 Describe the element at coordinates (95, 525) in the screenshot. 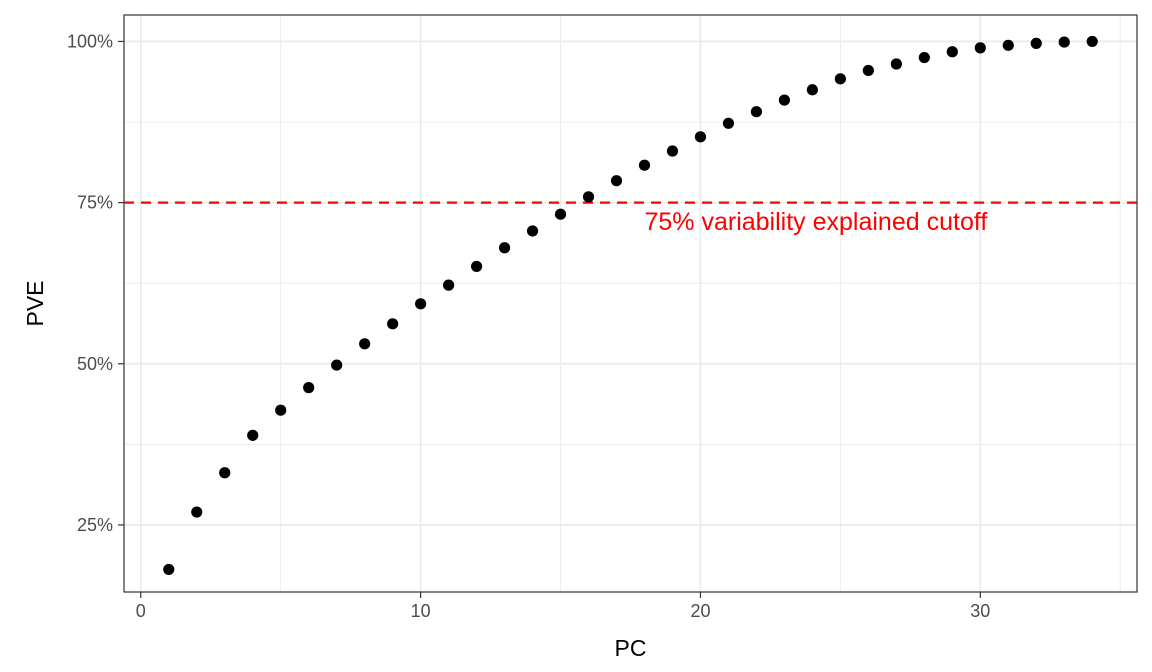

I see `y-tick-label: 25%` at that location.